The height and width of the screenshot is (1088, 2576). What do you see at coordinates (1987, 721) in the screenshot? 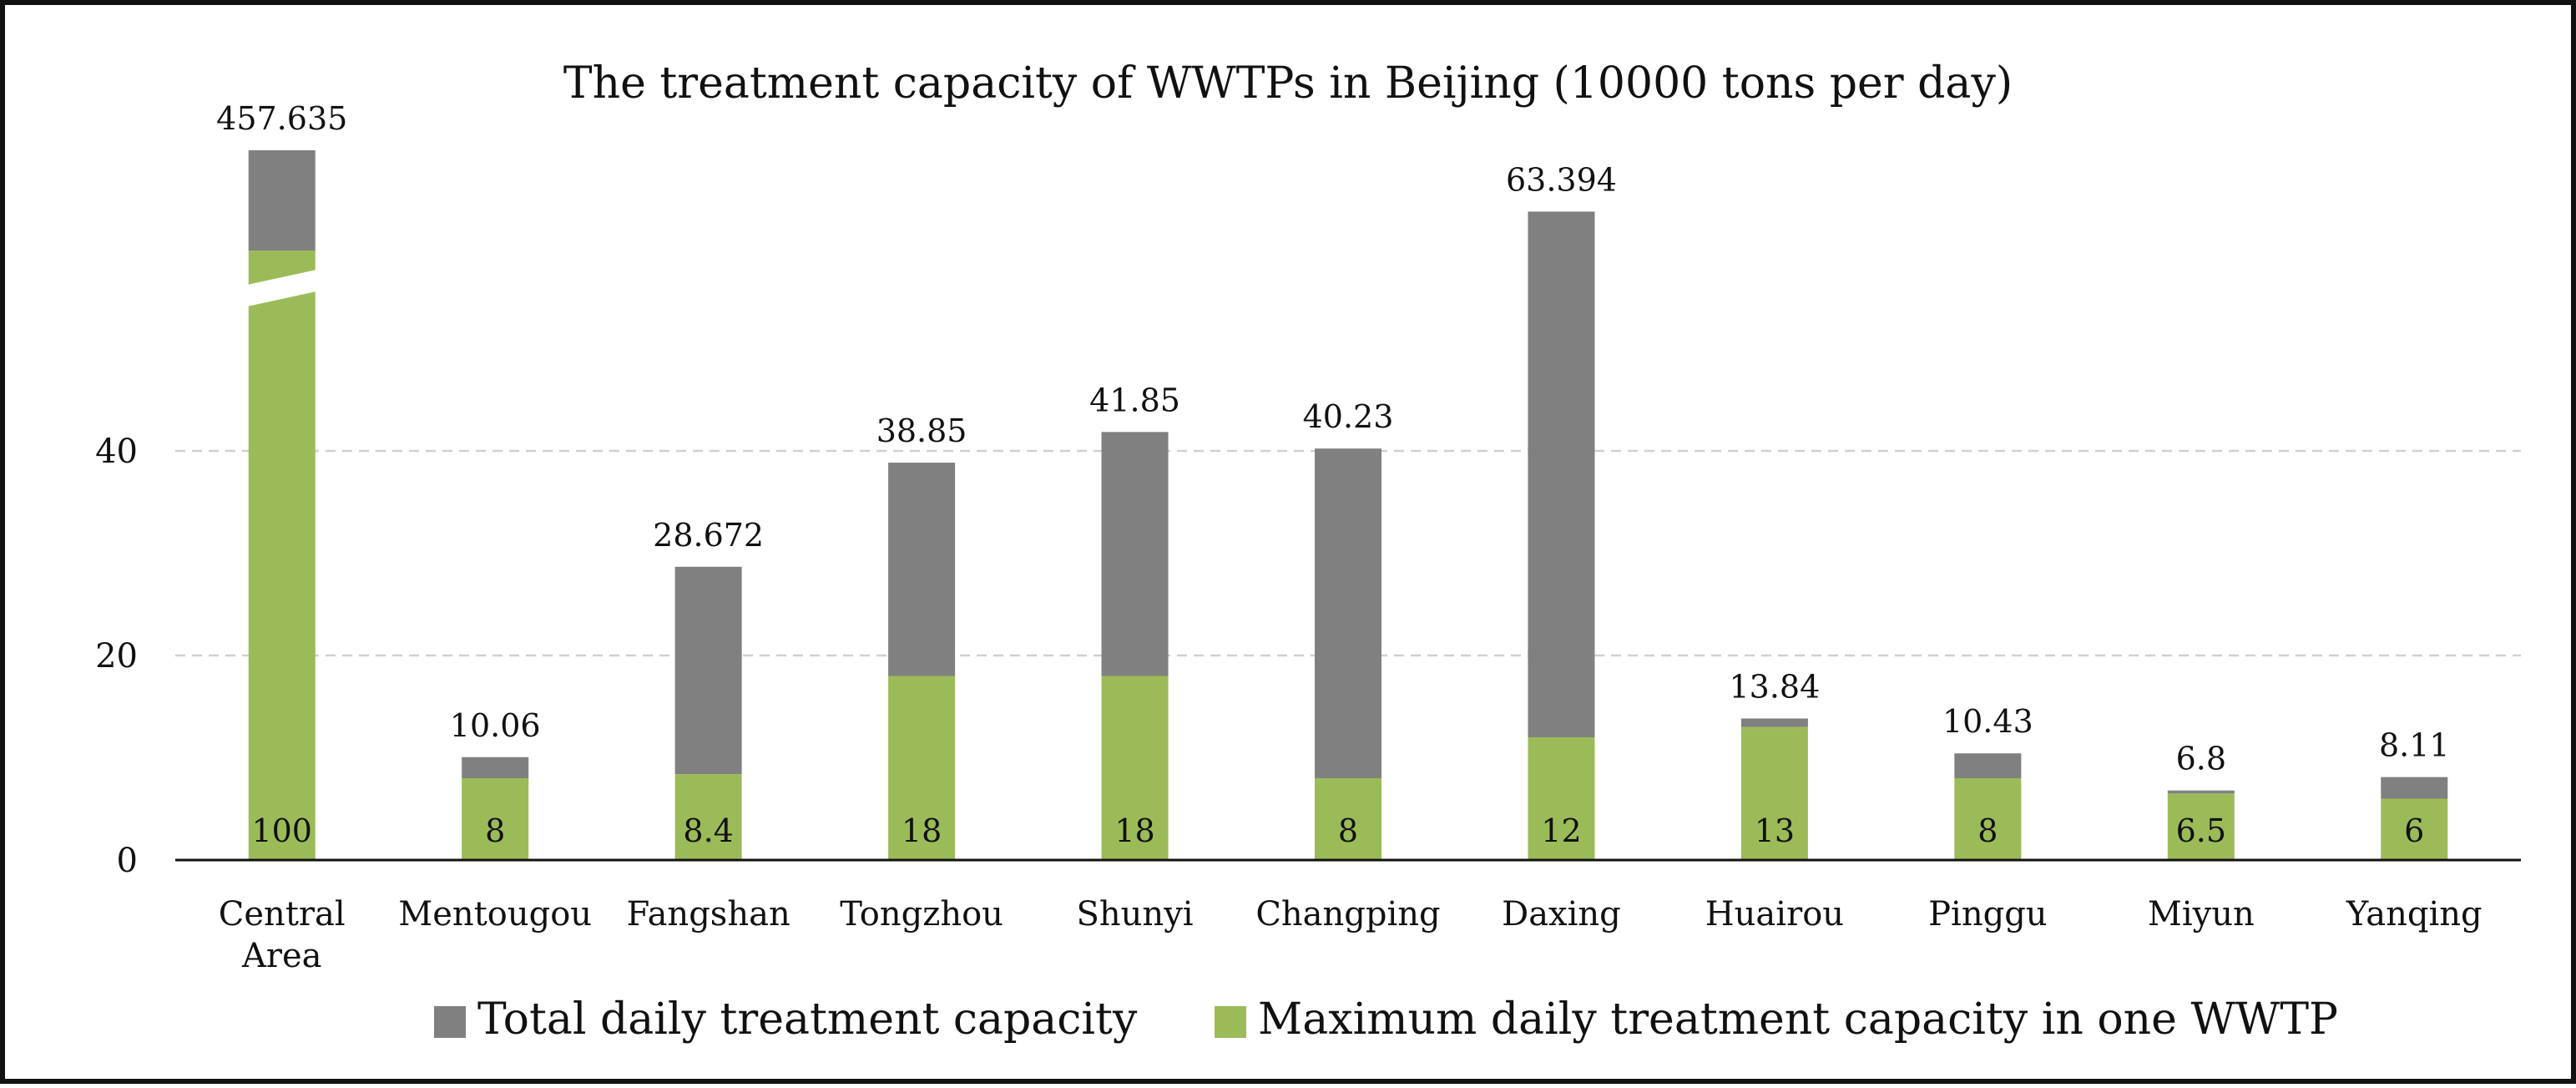
I see `data-label-total-pinggu: 10.43` at bounding box center [1987, 721].